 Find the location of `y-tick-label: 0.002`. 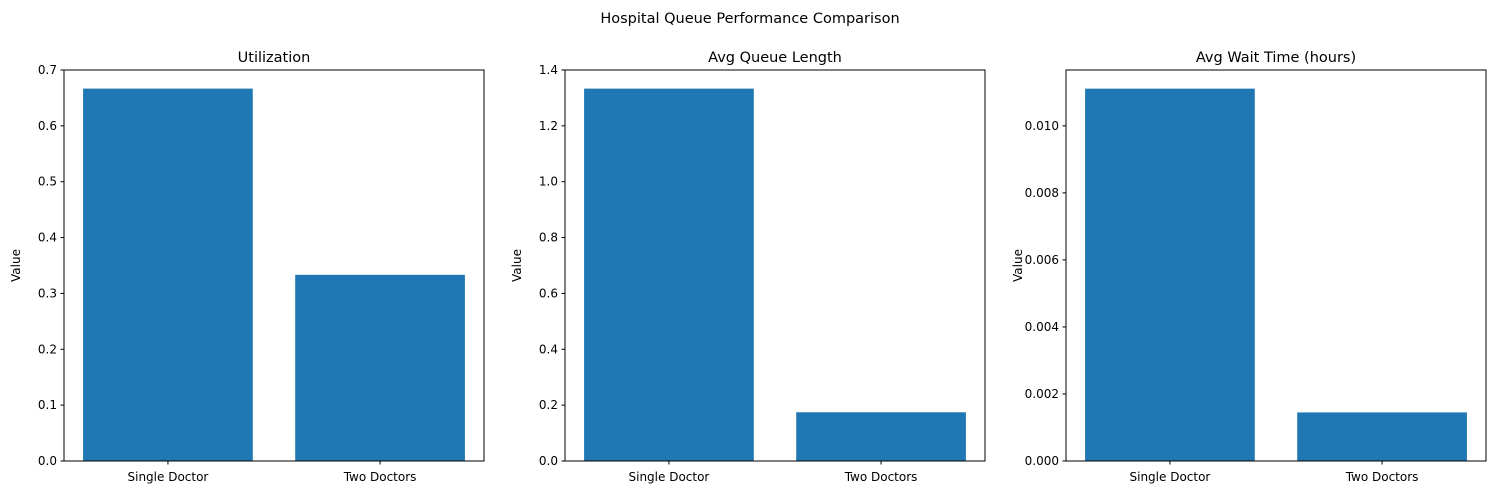

y-tick-label: 0.002 is located at coordinates (1042, 394).